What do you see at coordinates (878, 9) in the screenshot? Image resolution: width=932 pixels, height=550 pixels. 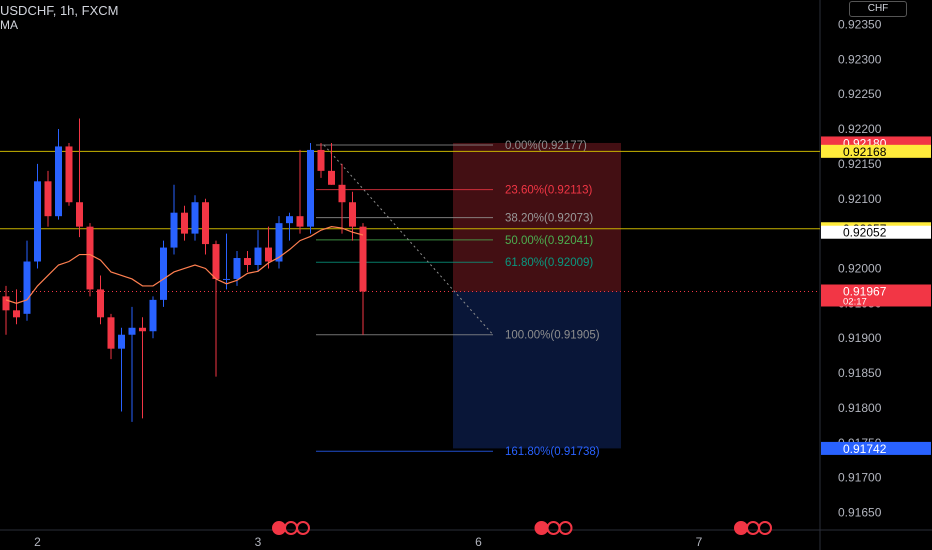 I see `currency-button: CHF` at bounding box center [878, 9].